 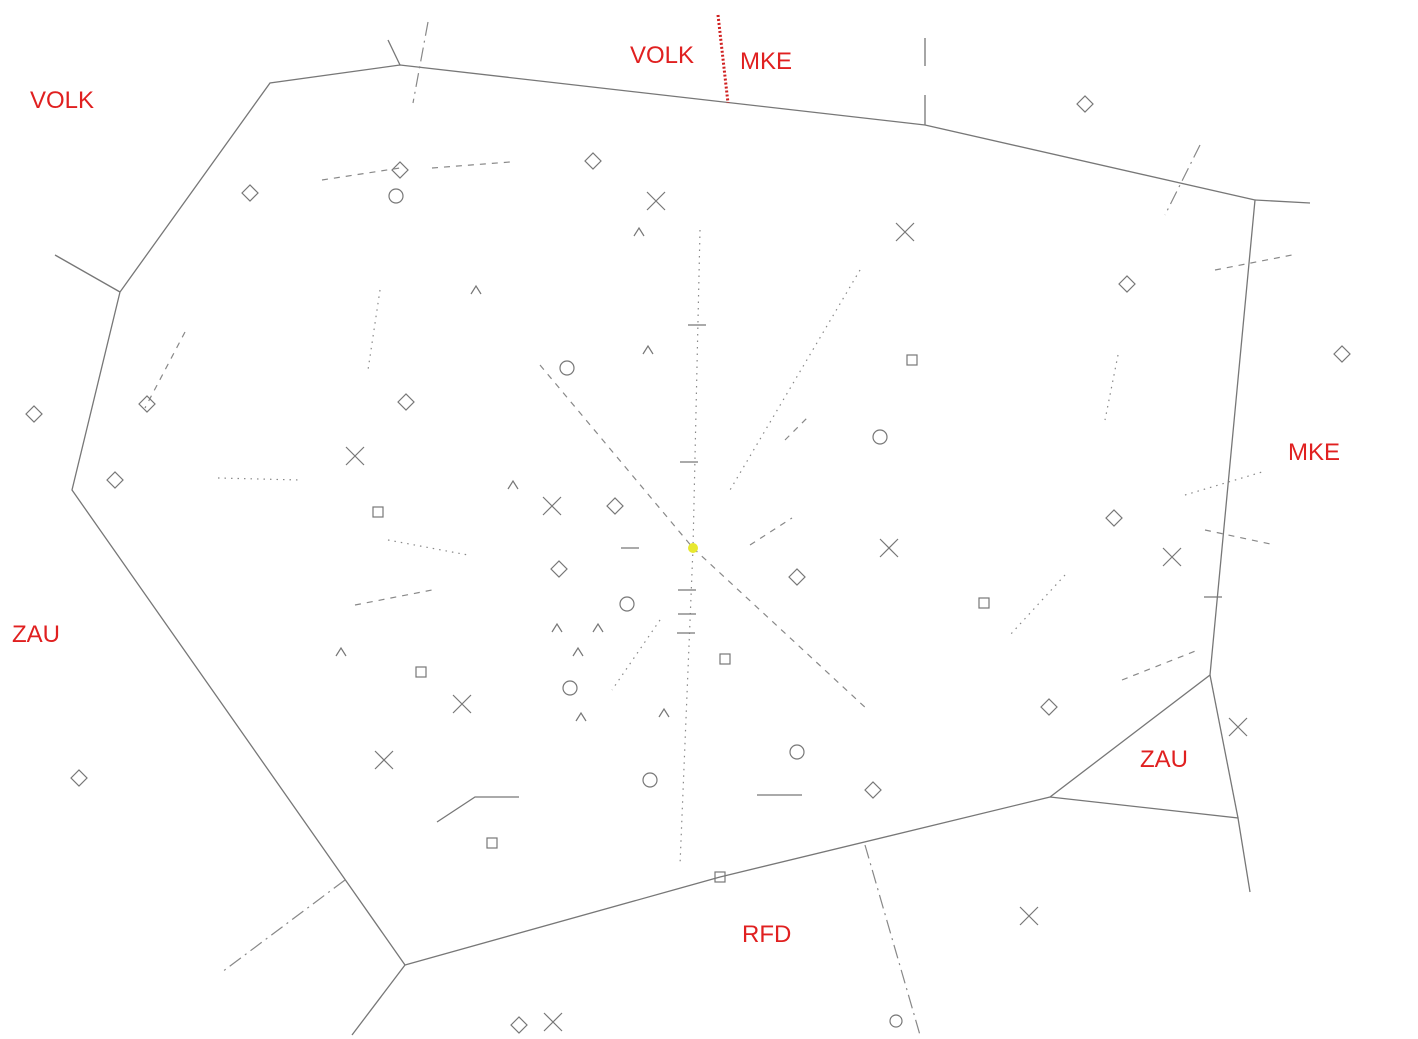 What do you see at coordinates (723, 59) in the screenshot?
I see `red-boundary` at bounding box center [723, 59].